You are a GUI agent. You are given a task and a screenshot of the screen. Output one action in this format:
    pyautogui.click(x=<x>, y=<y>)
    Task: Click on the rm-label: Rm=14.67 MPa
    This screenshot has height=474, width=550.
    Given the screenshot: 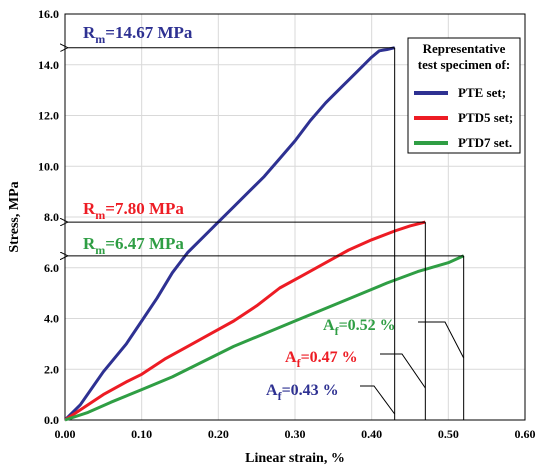 What is the action you would take?
    pyautogui.click(x=138, y=34)
    